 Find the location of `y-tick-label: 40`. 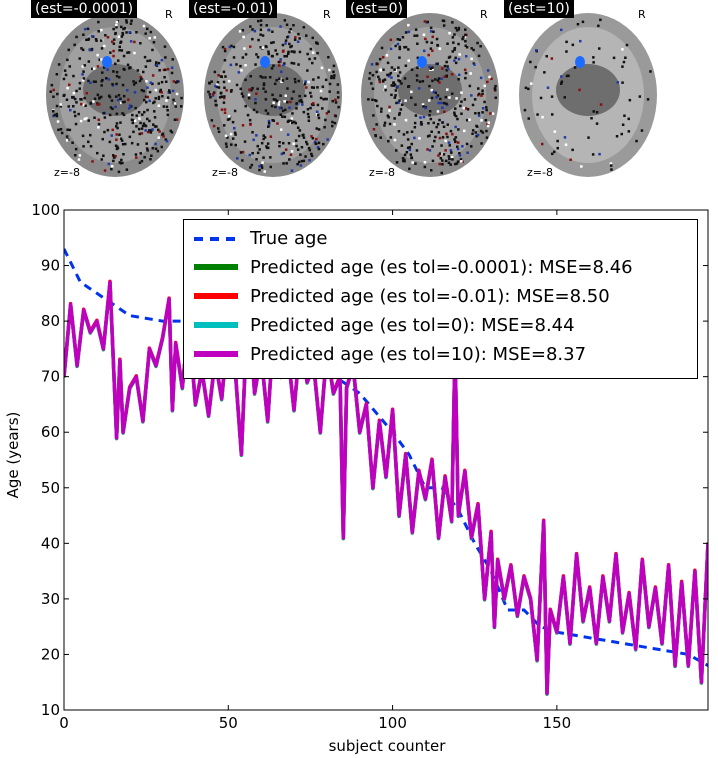

y-tick-label: 40 is located at coordinates (50, 543).